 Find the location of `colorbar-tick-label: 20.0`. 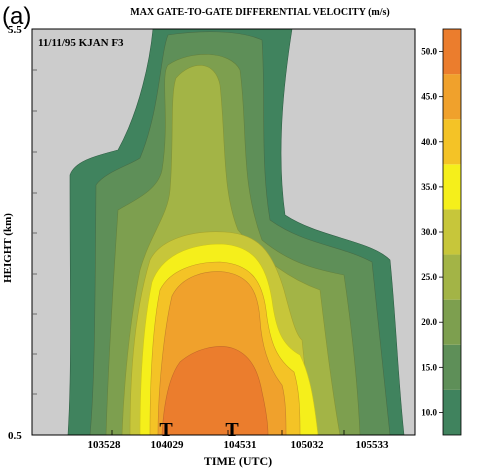

colorbar-tick-label: 20.0 is located at coordinates (429, 322).